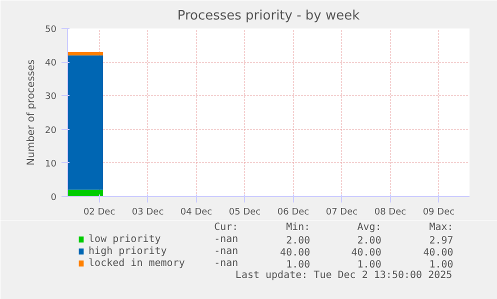  I want to click on y-tick-label: 0, so click(53, 198).